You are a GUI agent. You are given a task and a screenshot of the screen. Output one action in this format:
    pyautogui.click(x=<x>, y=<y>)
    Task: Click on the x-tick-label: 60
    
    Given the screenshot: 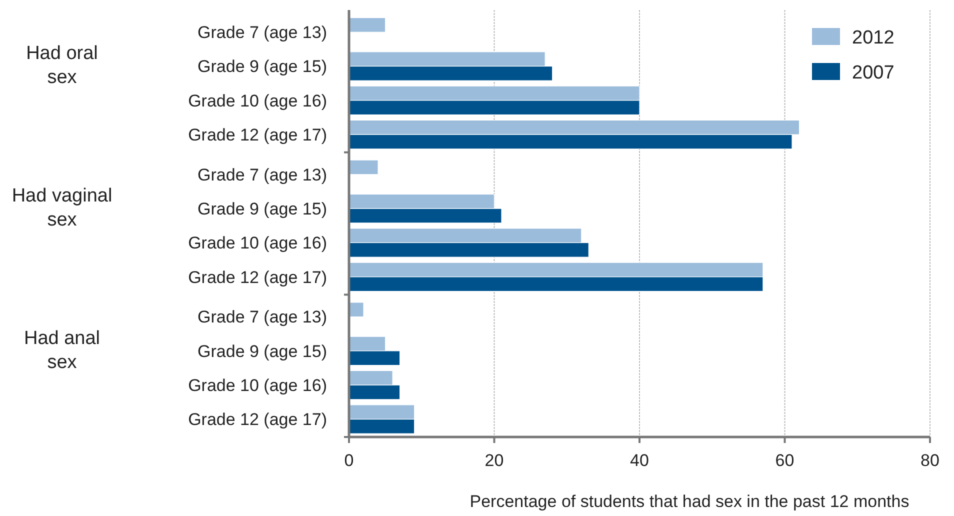 What is the action you would take?
    pyautogui.click(x=784, y=460)
    